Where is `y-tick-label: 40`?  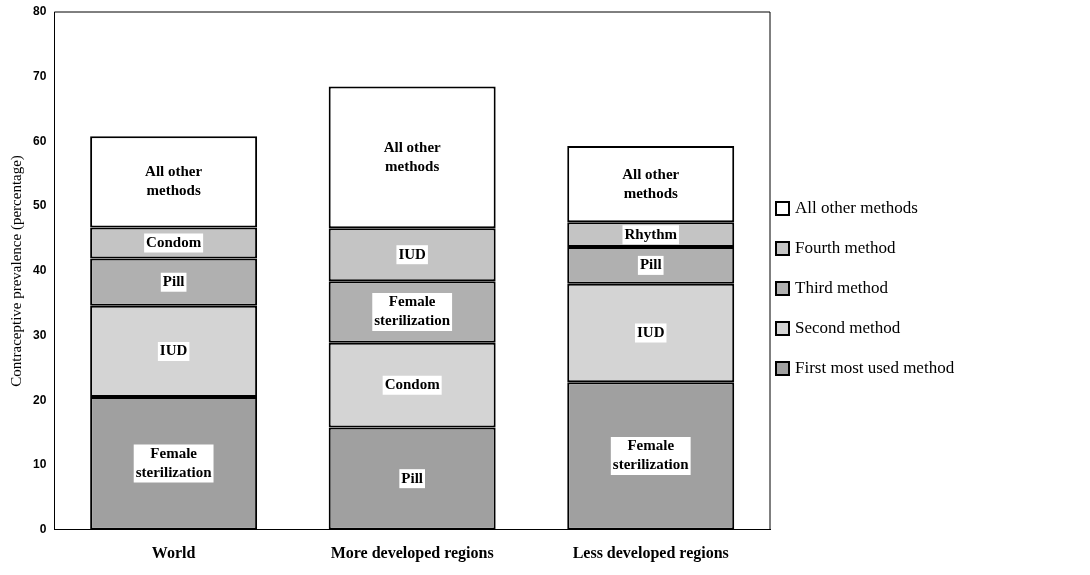 y-tick-label: 40 is located at coordinates (39, 270).